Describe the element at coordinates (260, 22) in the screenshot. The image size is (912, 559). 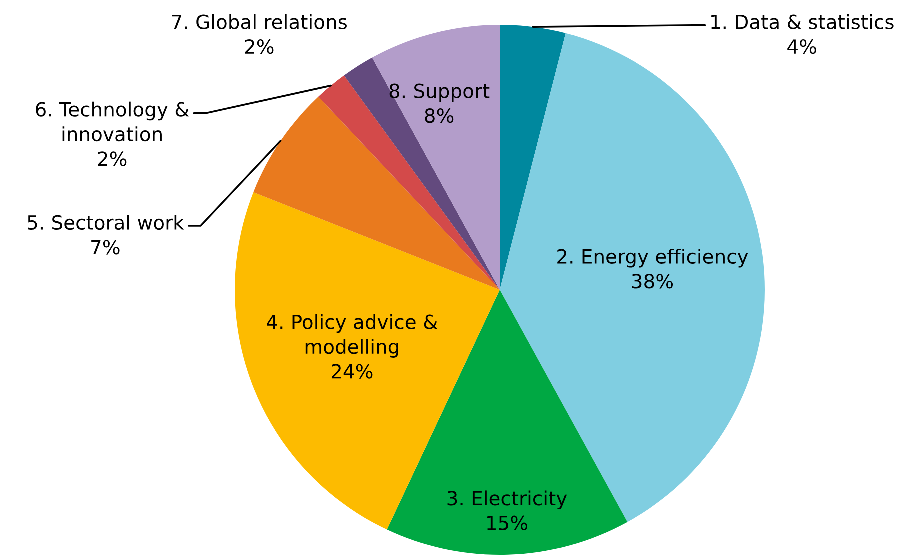
I see `slice-label: 7. Global relations` at that location.